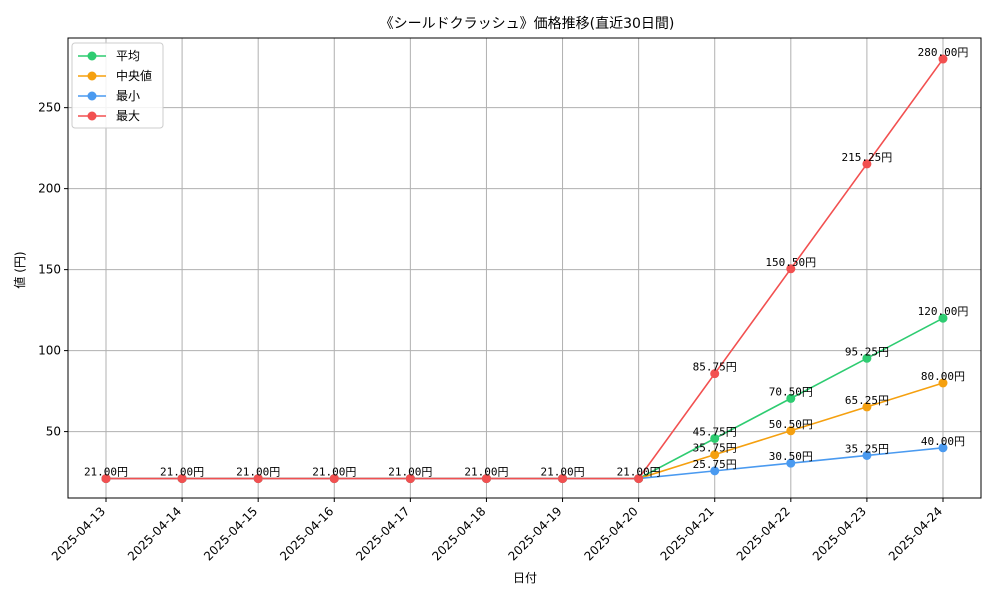 The width and height of the screenshot is (1000, 600). What do you see at coordinates (230, 533) in the screenshot?
I see `x-tick-label: 2025-04-15` at bounding box center [230, 533].